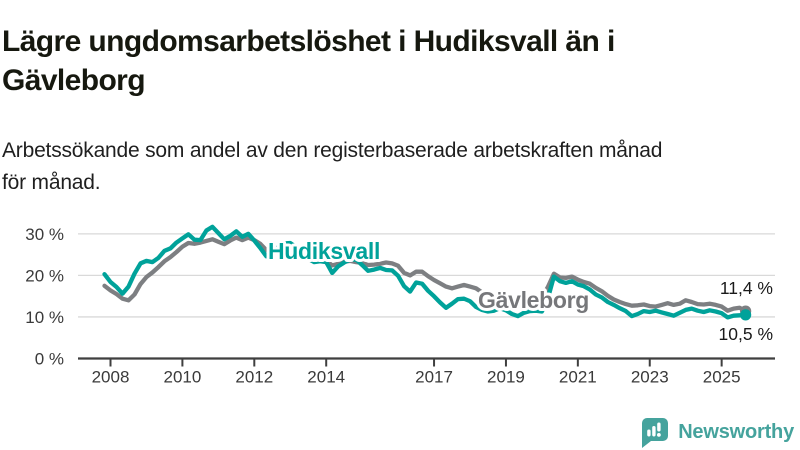 The width and height of the screenshot is (800, 450). Describe the element at coordinates (722, 377) in the screenshot. I see `x-tick-label: 2025` at that location.